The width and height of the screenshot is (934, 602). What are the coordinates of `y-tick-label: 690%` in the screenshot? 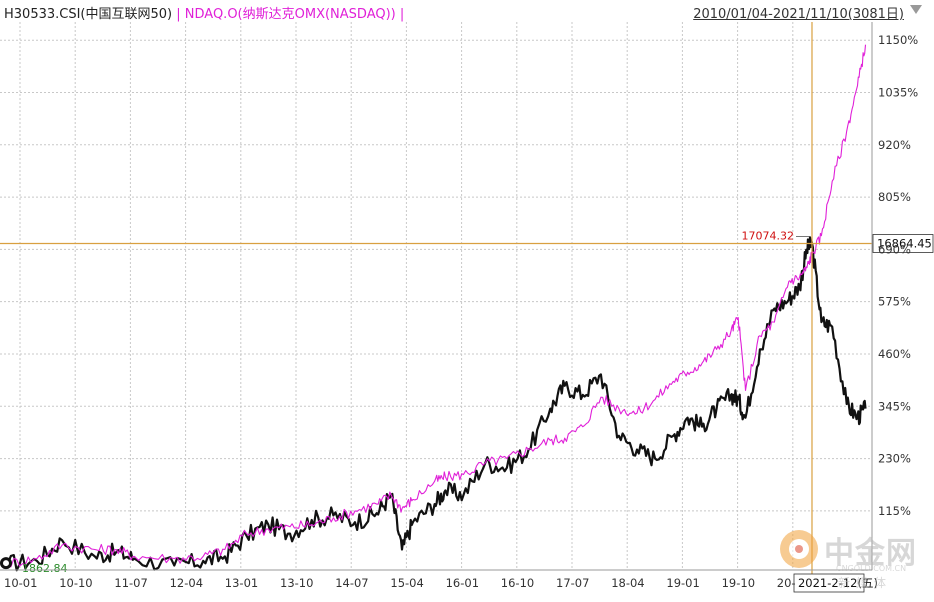 It's located at (894, 249).